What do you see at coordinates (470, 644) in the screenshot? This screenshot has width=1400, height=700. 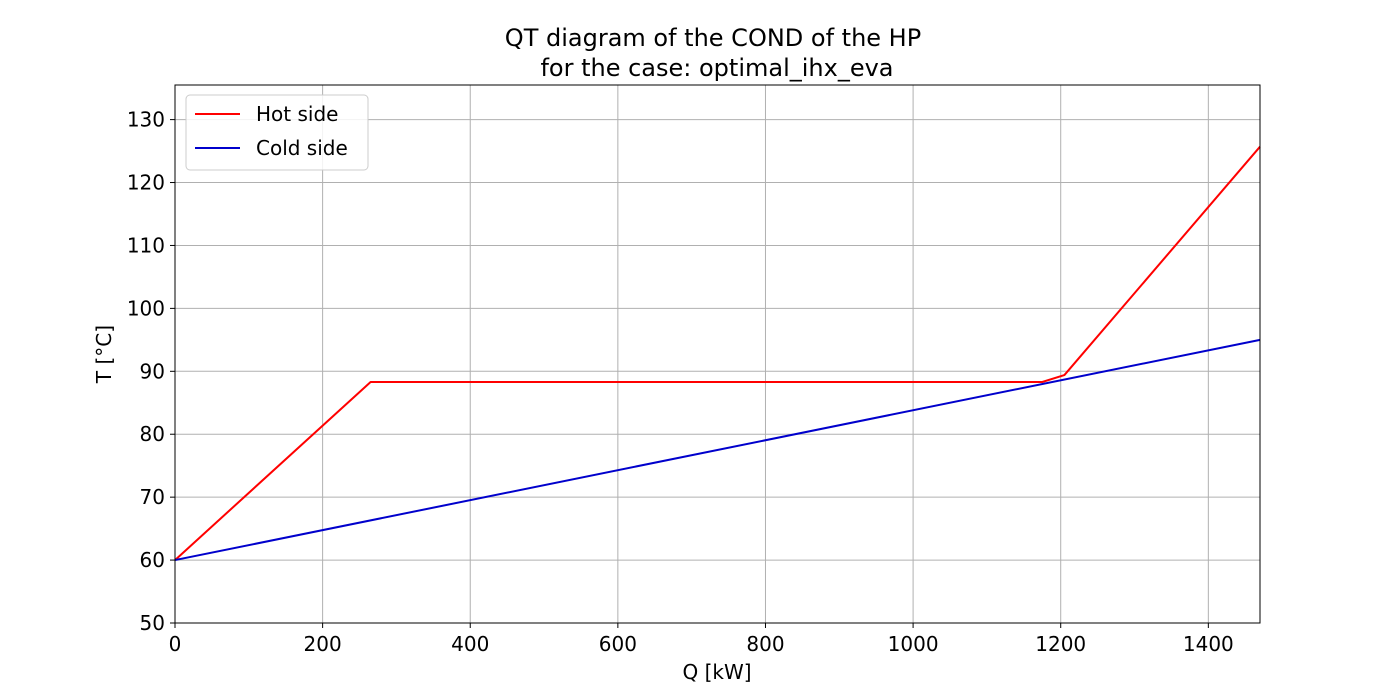 I see `x-tick-label: 400` at bounding box center [470, 644].